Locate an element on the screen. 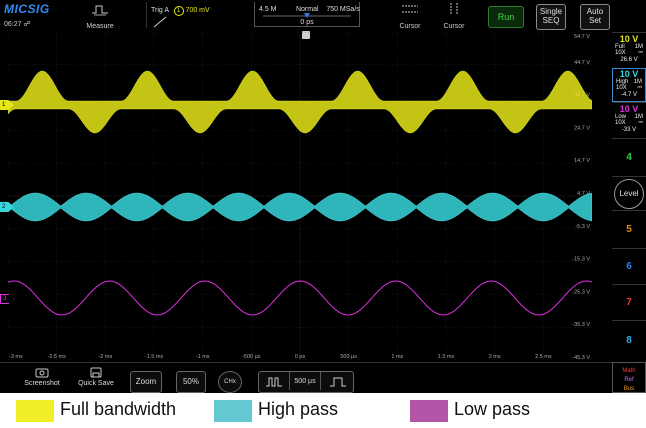  time-tick-label: 2 ms is located at coordinates (495, 357).